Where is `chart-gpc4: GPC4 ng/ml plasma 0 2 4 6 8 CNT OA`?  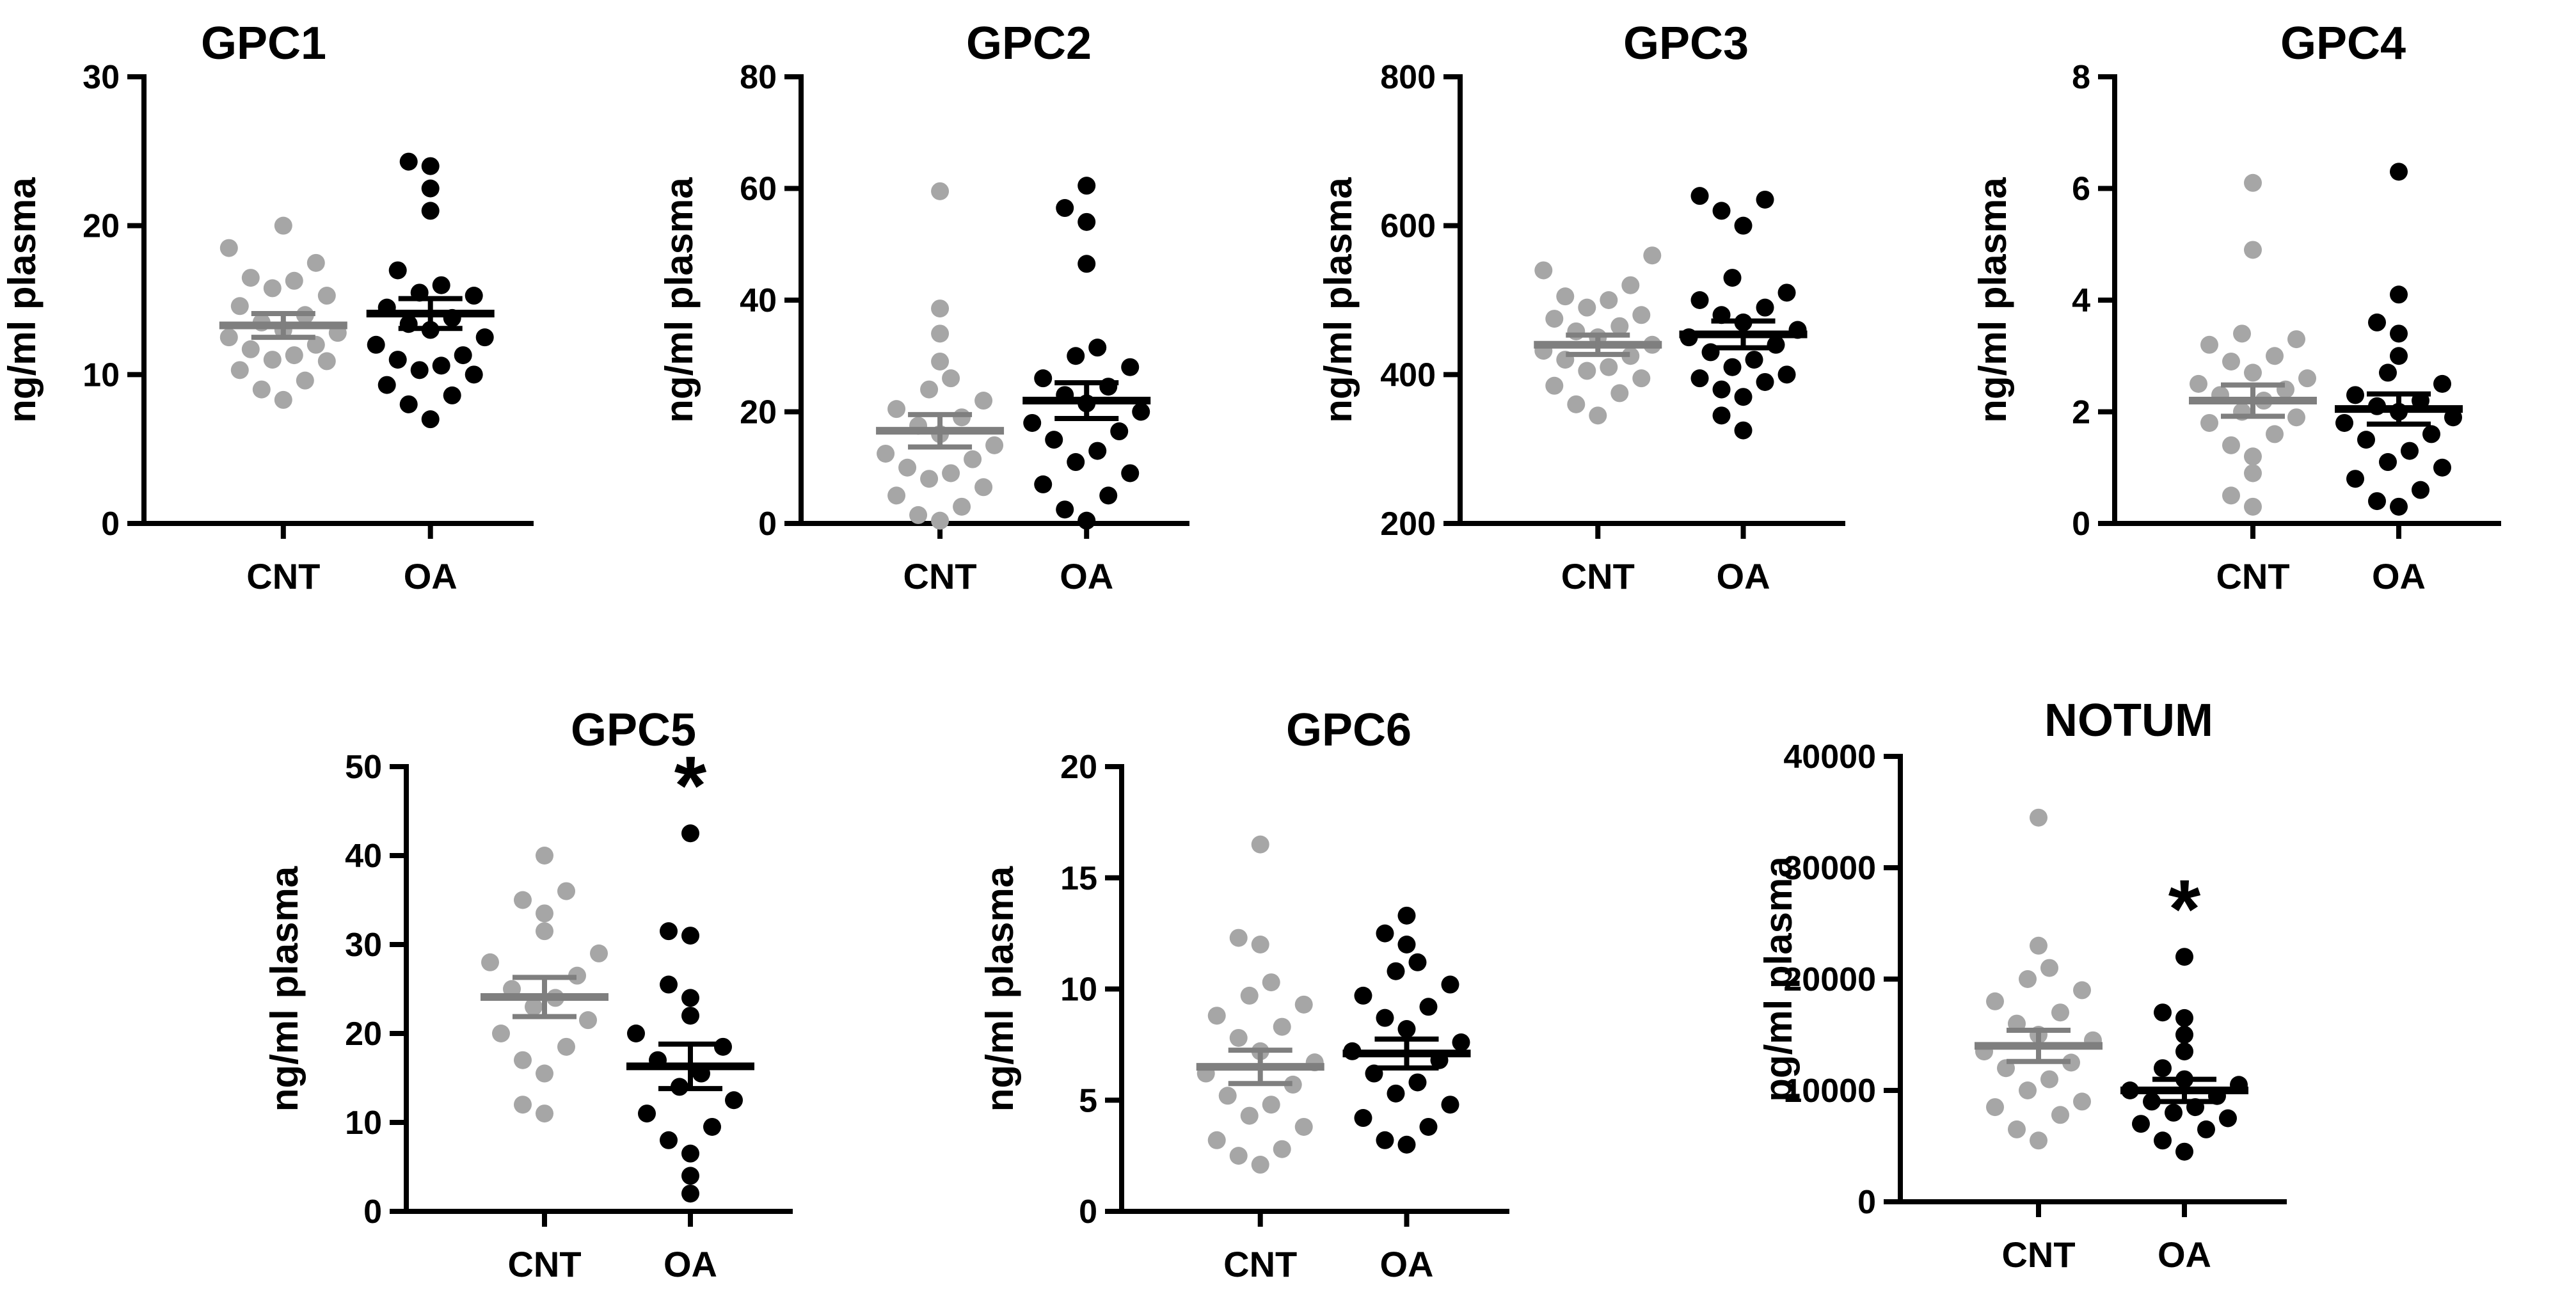 chart-gpc4: GPC4 ng/ml plasma 0 2 4 6 8 CNT OA is located at coordinates (2236, 307).